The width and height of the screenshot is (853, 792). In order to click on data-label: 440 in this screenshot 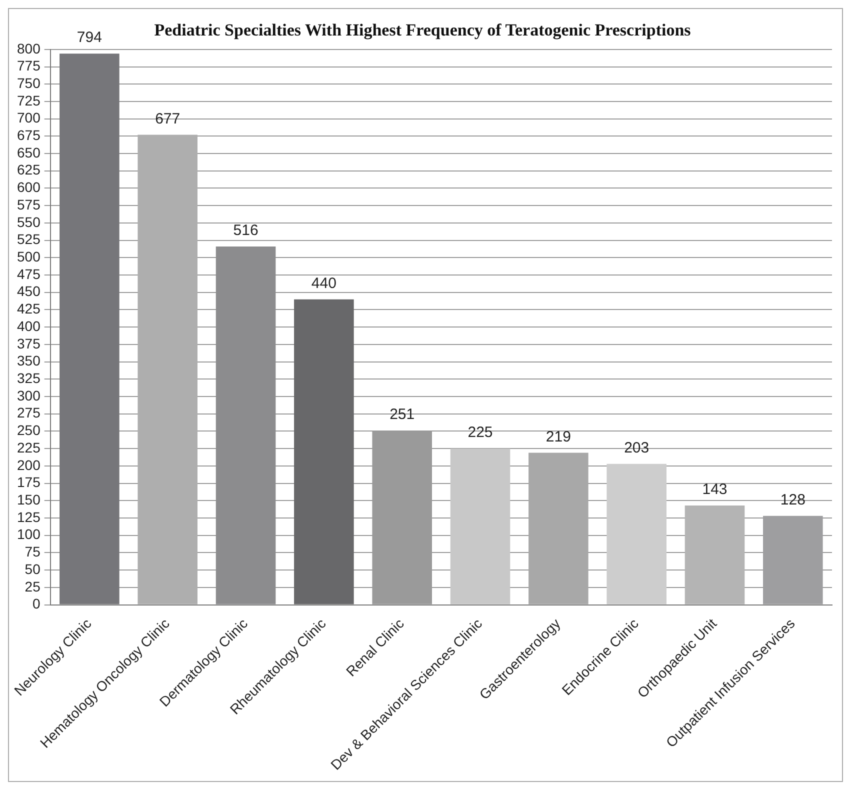, I will do `click(323, 283)`.